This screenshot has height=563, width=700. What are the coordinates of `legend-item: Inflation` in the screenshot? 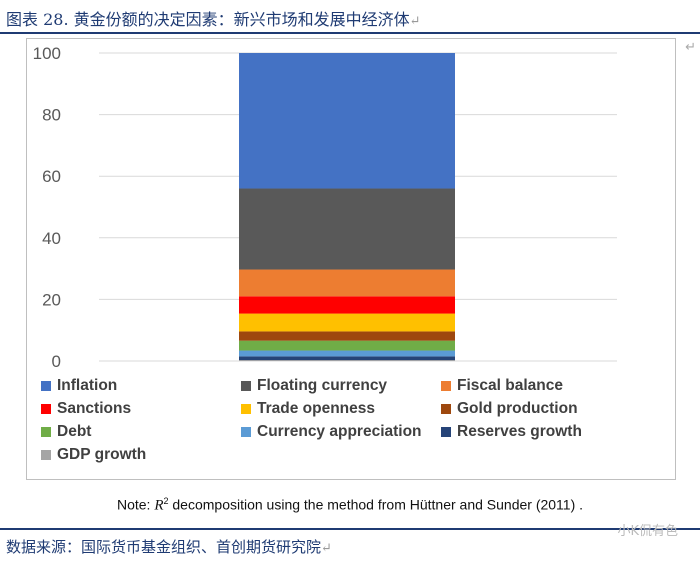 It's located at (79, 386).